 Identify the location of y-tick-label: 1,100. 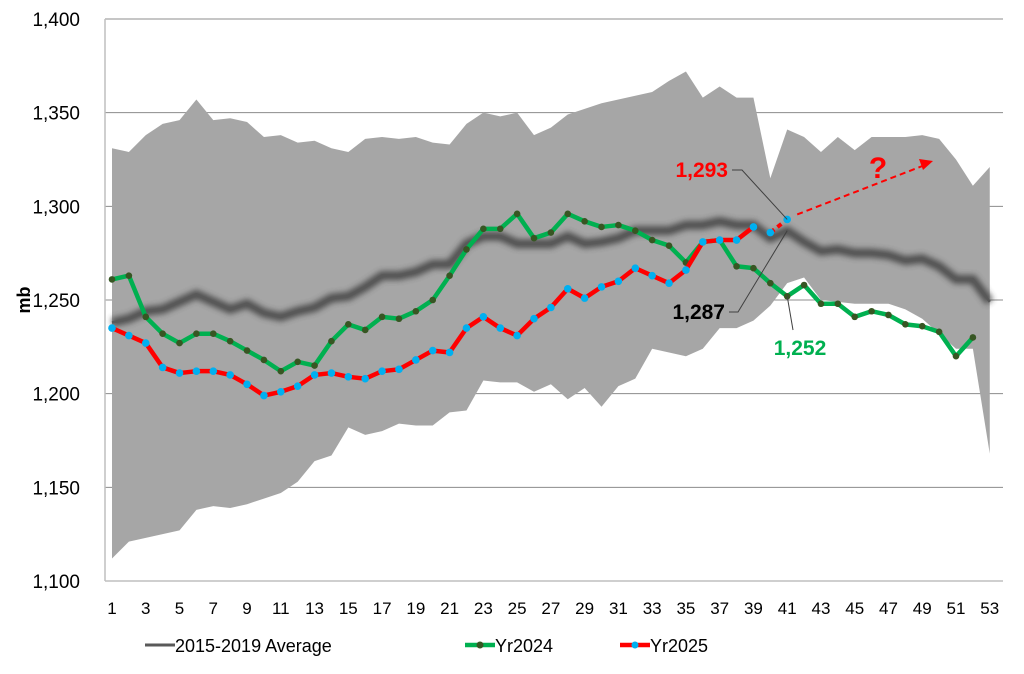
(56, 582).